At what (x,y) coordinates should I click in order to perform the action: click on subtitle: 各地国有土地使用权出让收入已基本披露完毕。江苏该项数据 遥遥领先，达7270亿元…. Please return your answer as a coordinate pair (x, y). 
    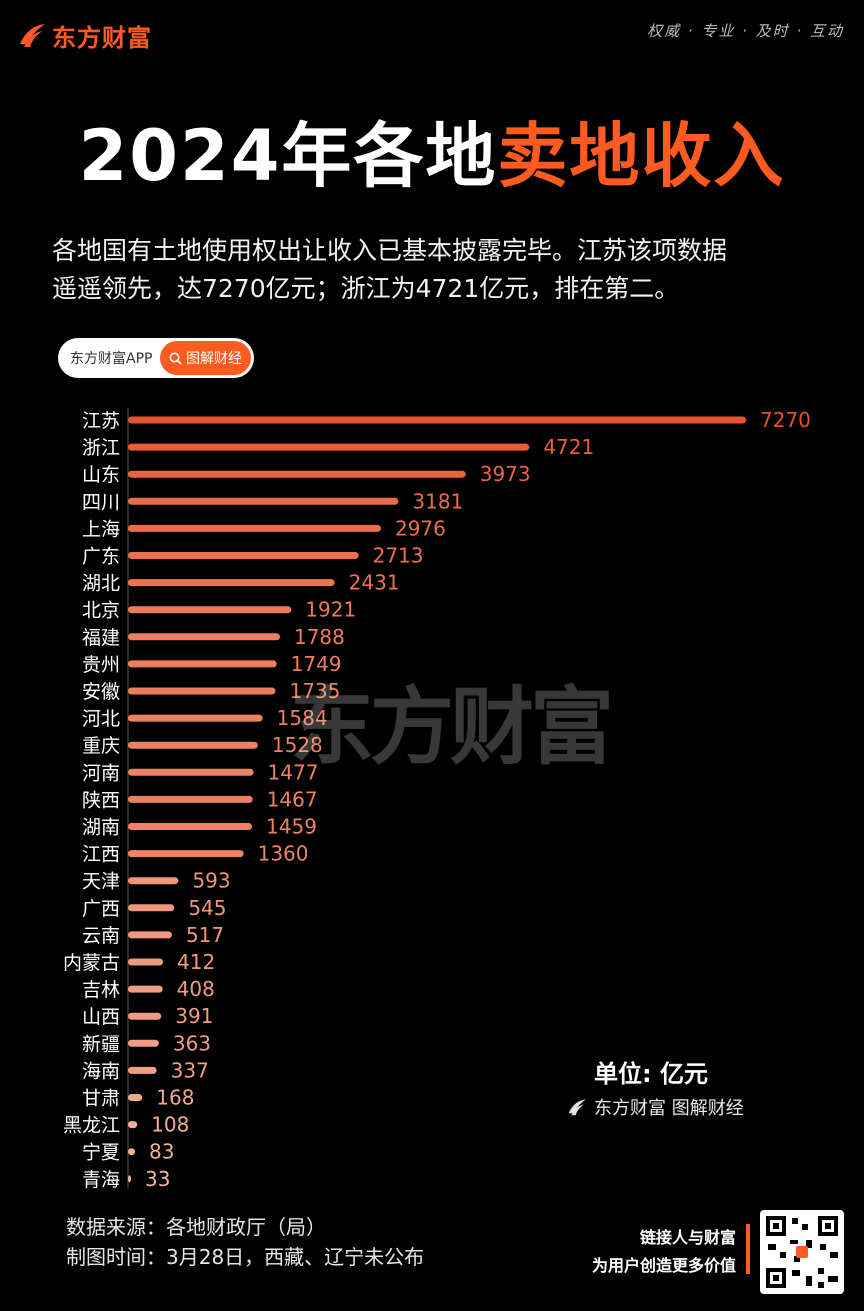
    Looking at the image, I should click on (437, 270).